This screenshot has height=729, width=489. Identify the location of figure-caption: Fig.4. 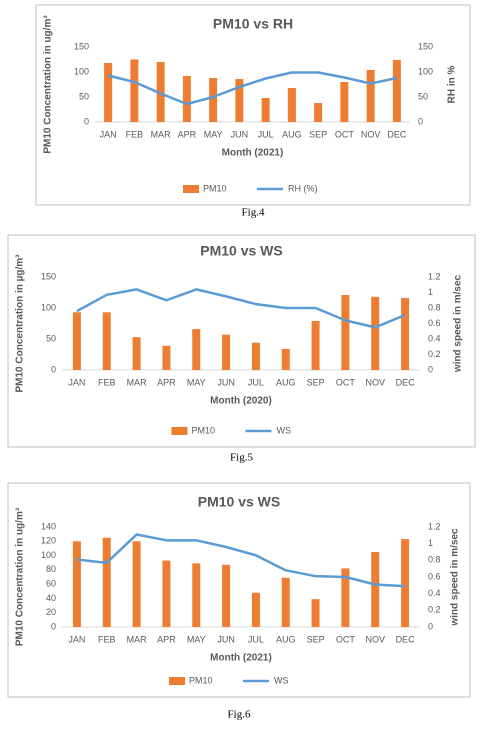
(253, 213).